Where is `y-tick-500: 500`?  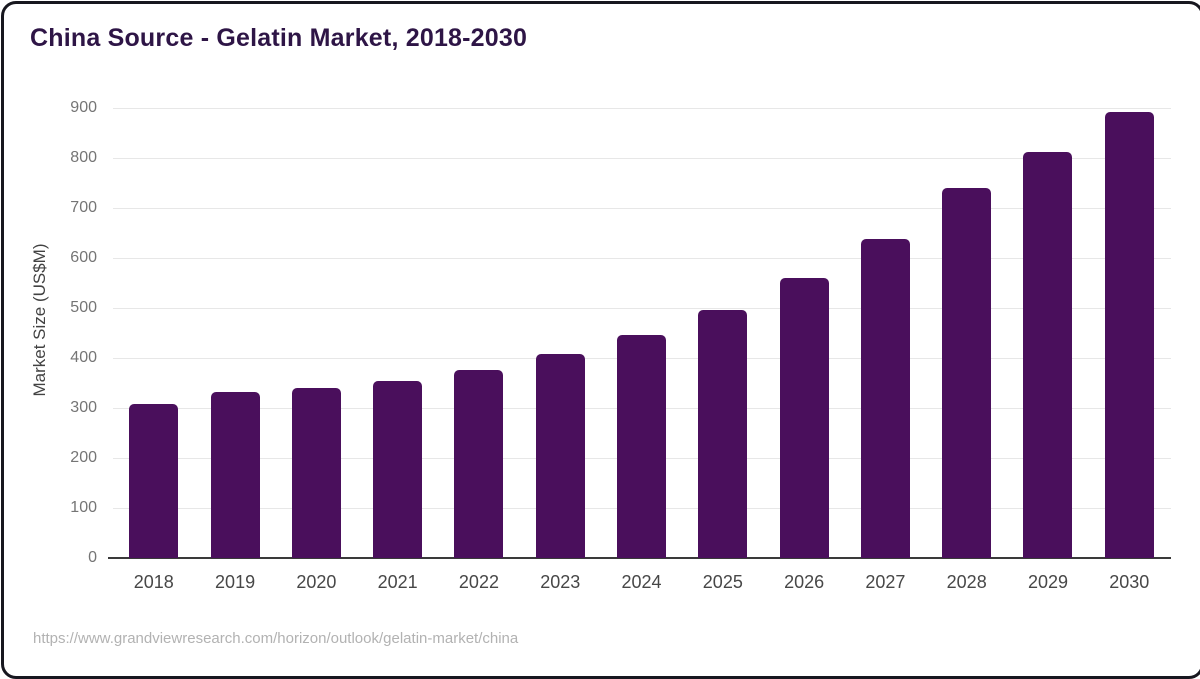 y-tick-500: 500 is located at coordinates (83, 307).